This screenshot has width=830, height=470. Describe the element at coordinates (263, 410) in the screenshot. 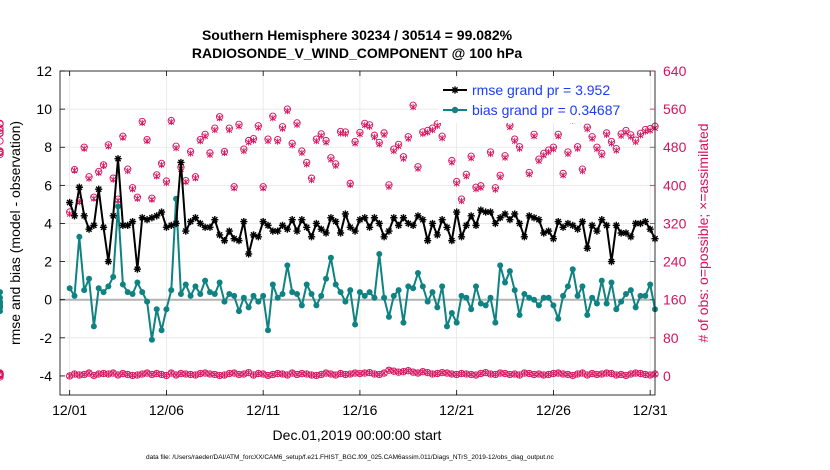

I see `x-tick-label: 12/11` at that location.